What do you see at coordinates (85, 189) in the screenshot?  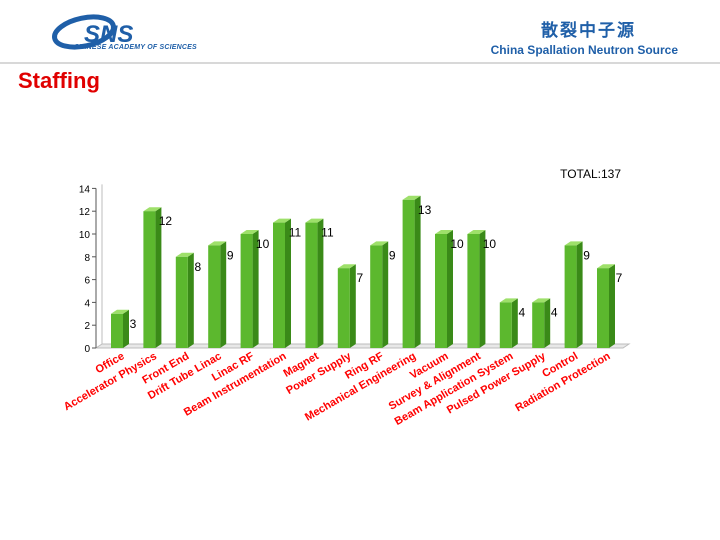 I see `y-tick-label: 14` at bounding box center [85, 189].